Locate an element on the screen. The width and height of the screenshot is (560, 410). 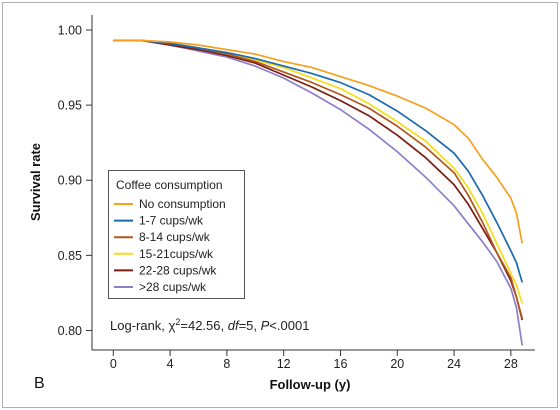
df-symbol: df is located at coordinates (234, 325).